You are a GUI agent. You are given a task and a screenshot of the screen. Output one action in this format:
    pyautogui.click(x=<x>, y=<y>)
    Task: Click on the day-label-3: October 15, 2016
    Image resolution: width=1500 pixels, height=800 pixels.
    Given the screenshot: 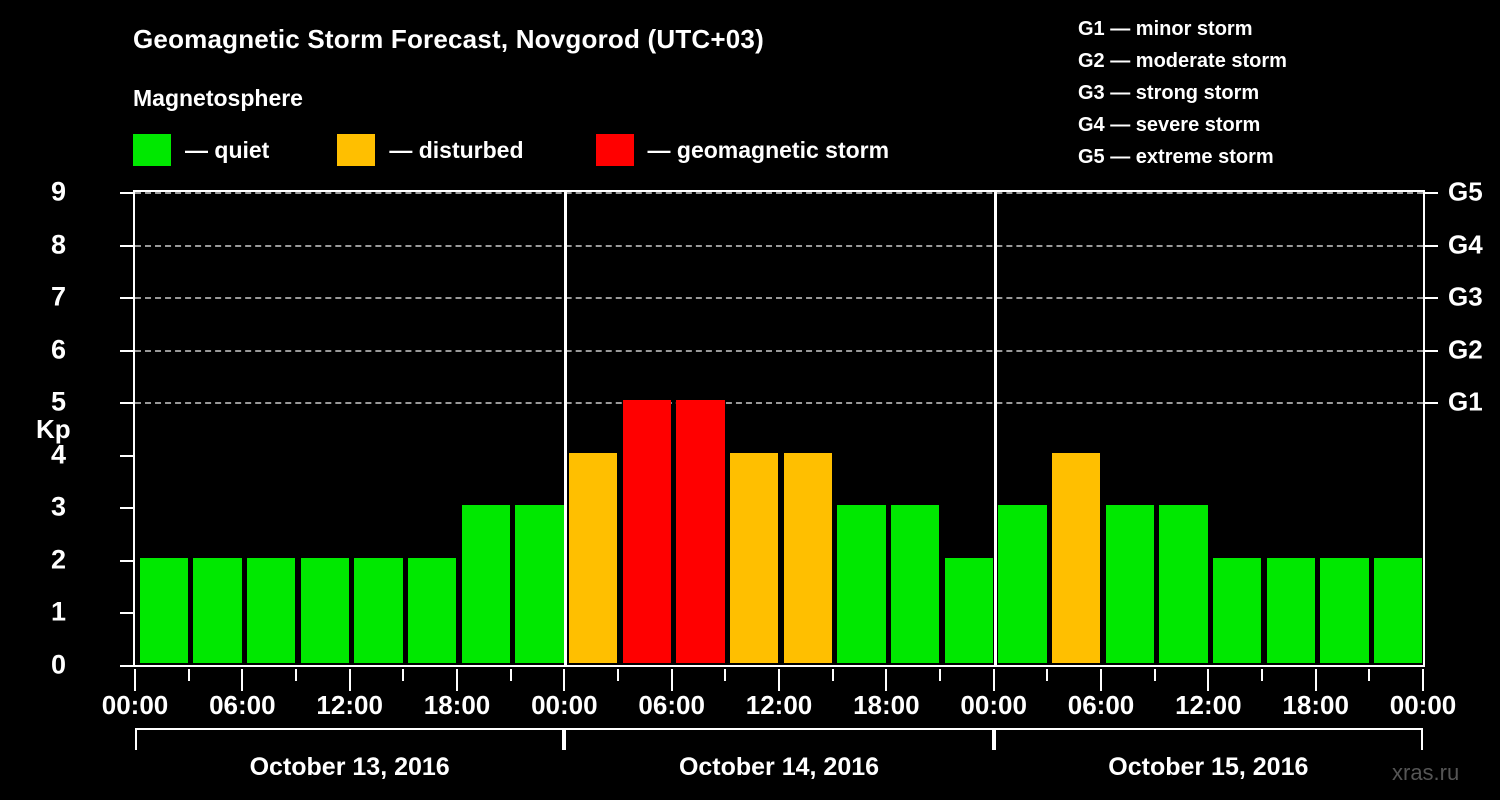 What is the action you would take?
    pyautogui.click(x=1208, y=767)
    